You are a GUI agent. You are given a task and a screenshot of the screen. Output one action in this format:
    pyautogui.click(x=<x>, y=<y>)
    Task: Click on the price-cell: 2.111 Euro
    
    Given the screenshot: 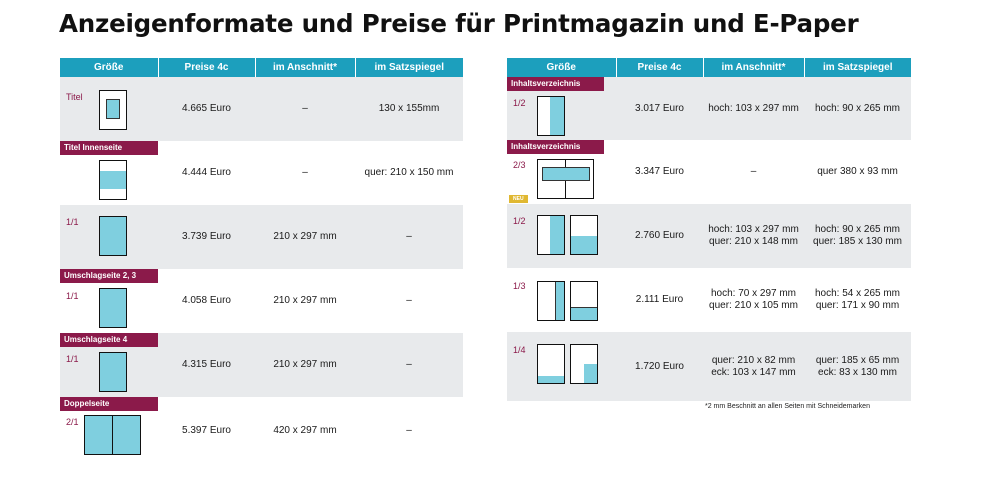 What is the action you would take?
    pyautogui.click(x=659, y=299)
    